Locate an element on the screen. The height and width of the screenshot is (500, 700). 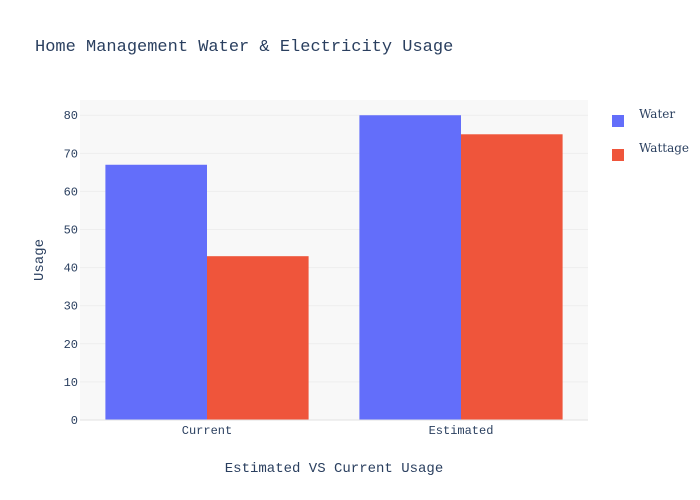
y-tick-label: 20 is located at coordinates (71, 345).